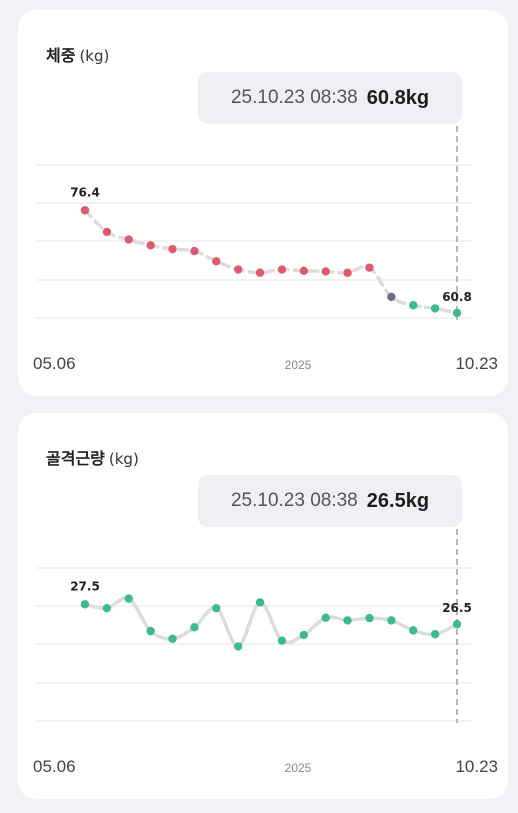  Describe the element at coordinates (123, 459) in the screenshot. I see `muscle-unit: (kg)` at that location.